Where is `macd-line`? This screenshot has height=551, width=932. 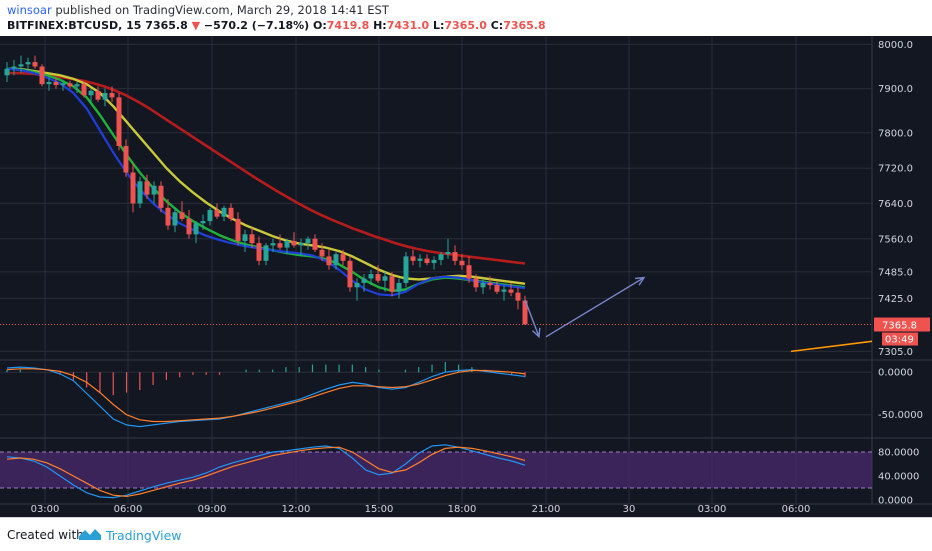 macd-line is located at coordinates (266, 397).